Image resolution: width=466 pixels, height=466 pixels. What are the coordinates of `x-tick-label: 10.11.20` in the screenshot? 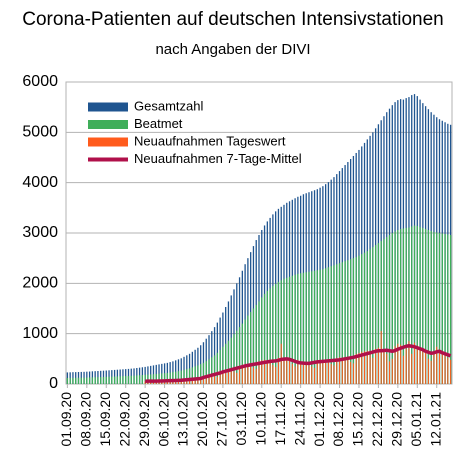 It's located at (260, 419).